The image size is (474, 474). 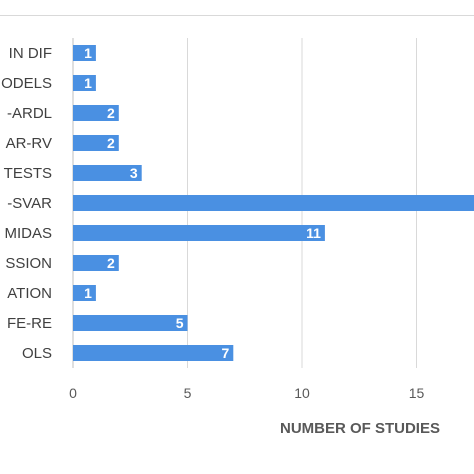 I want to click on category-label: MIDAS, so click(x=28, y=233).